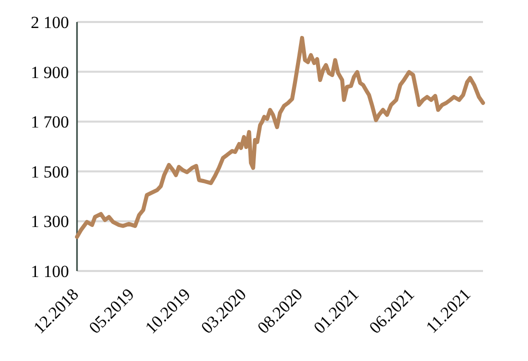  I want to click on y-tick-label: 1 700, so click(49, 122).